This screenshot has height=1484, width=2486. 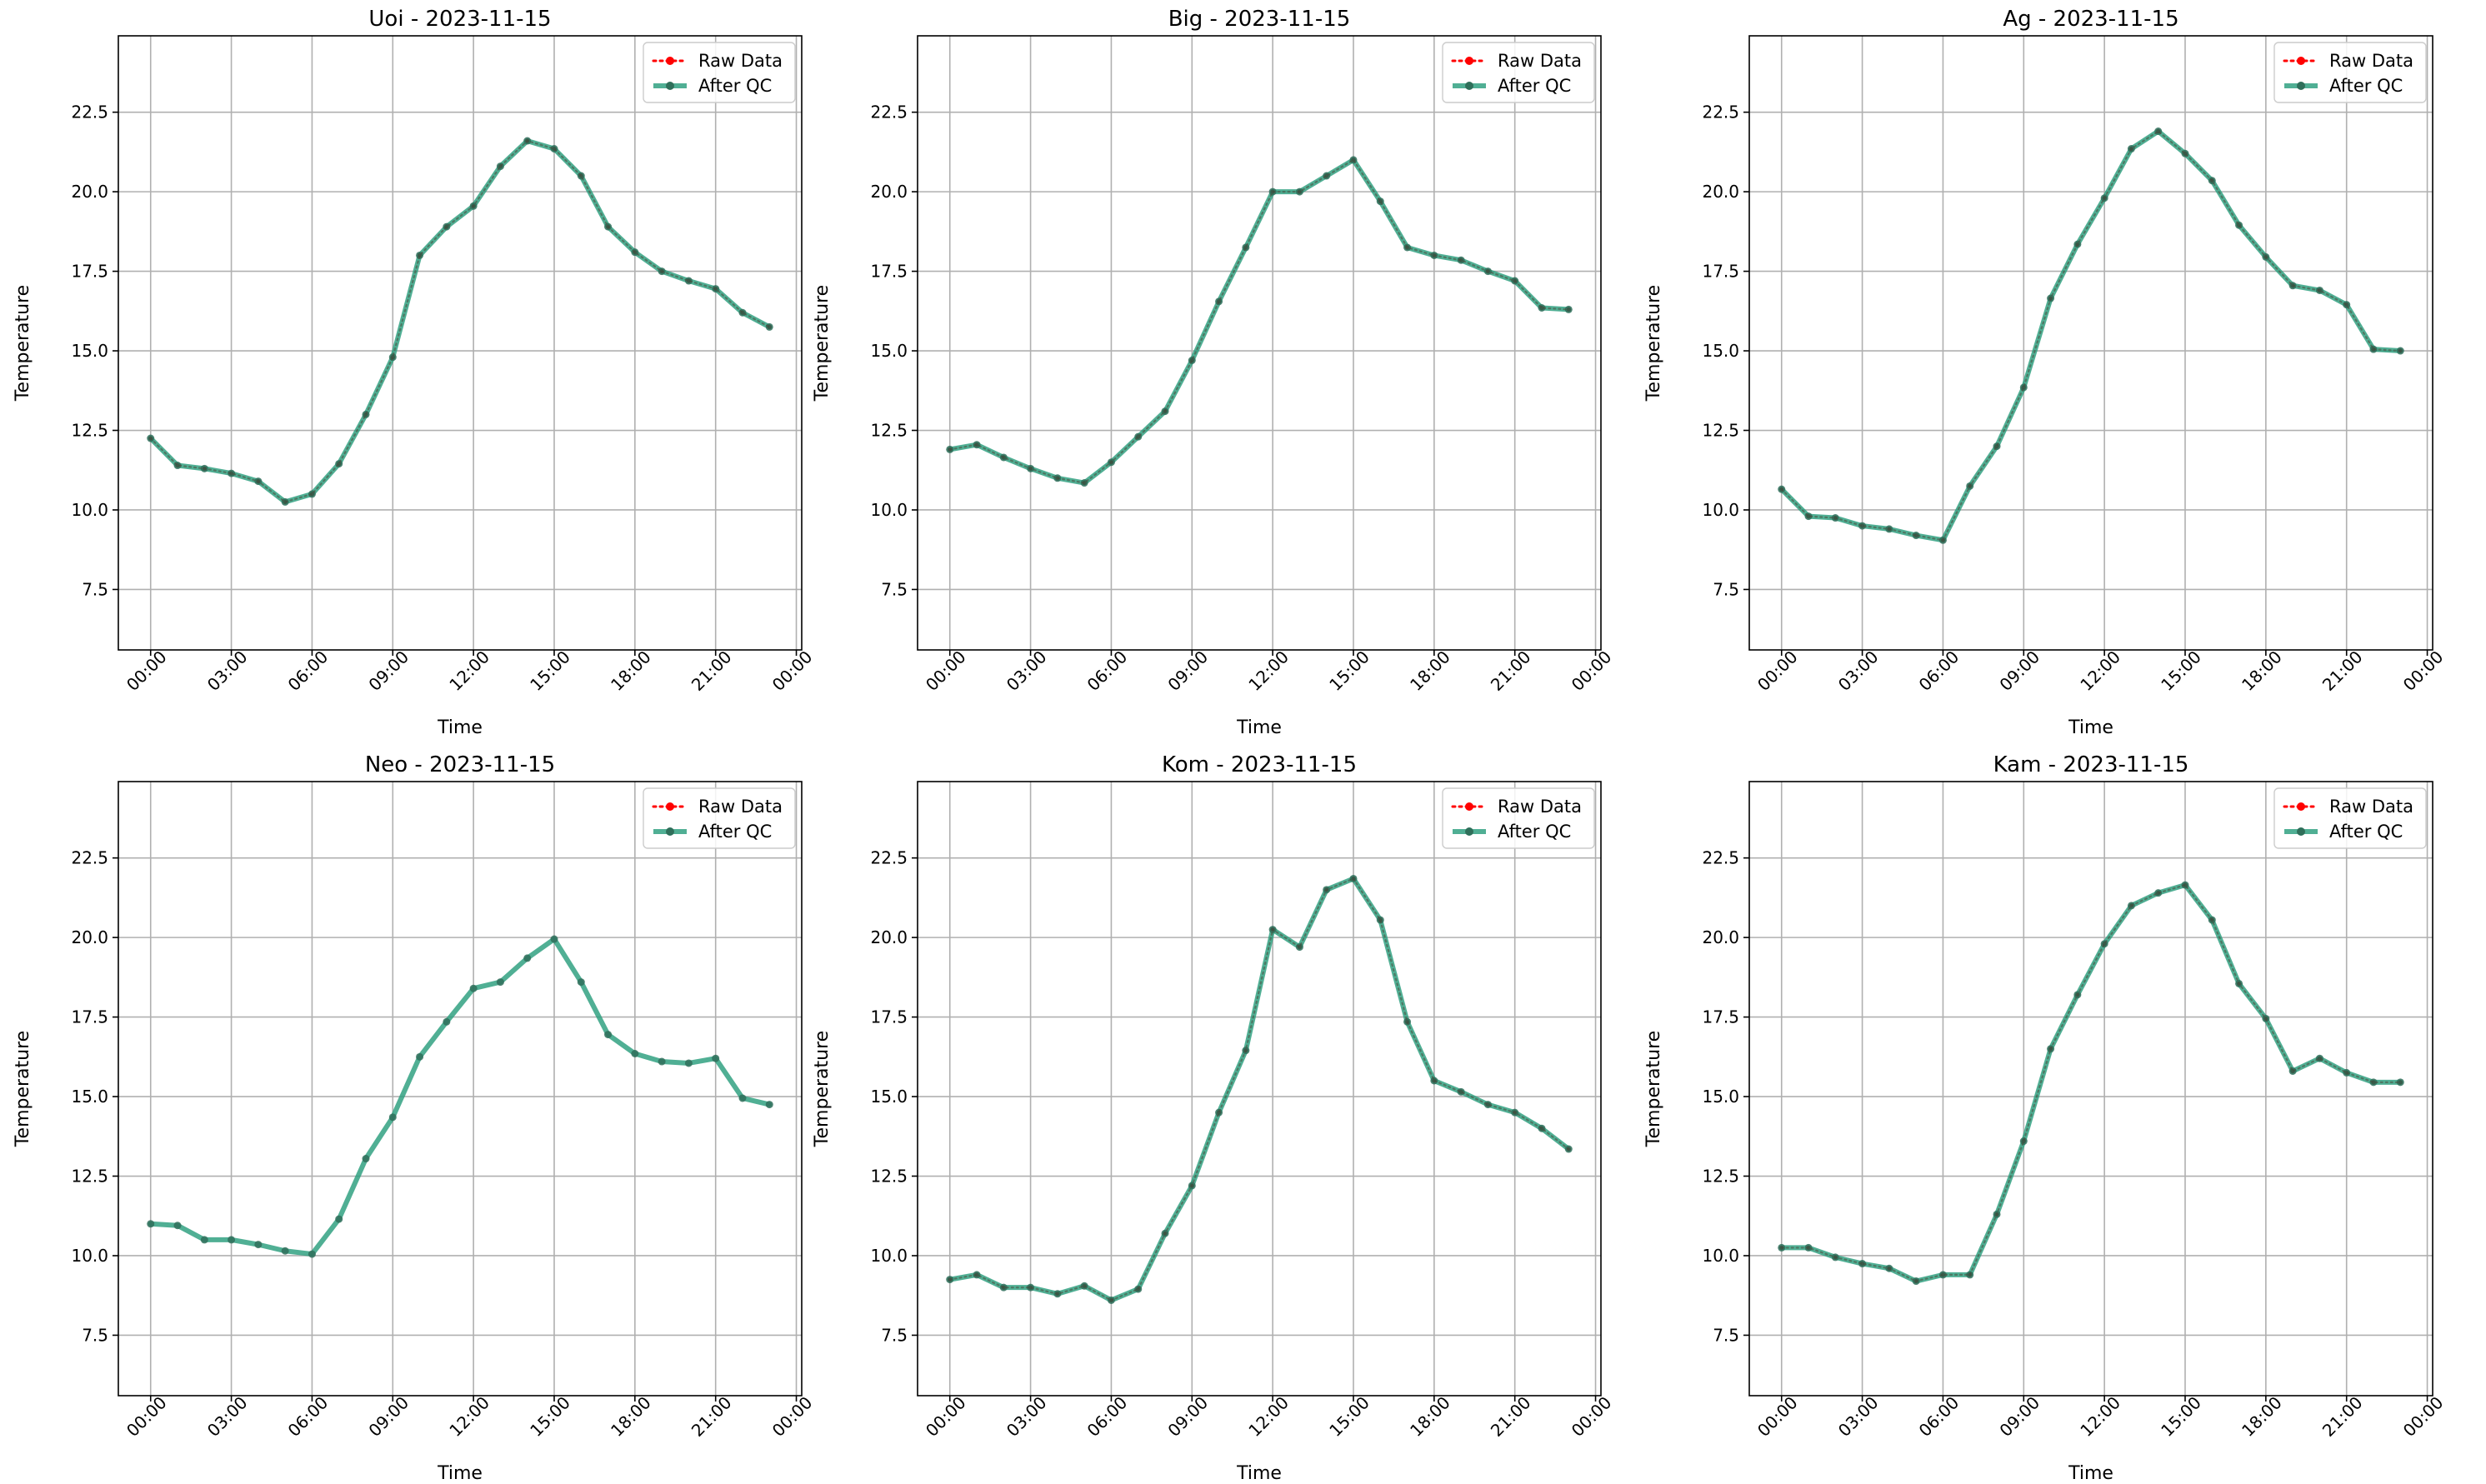 I want to click on x-tick-label: 06:00, so click(x=308, y=671).